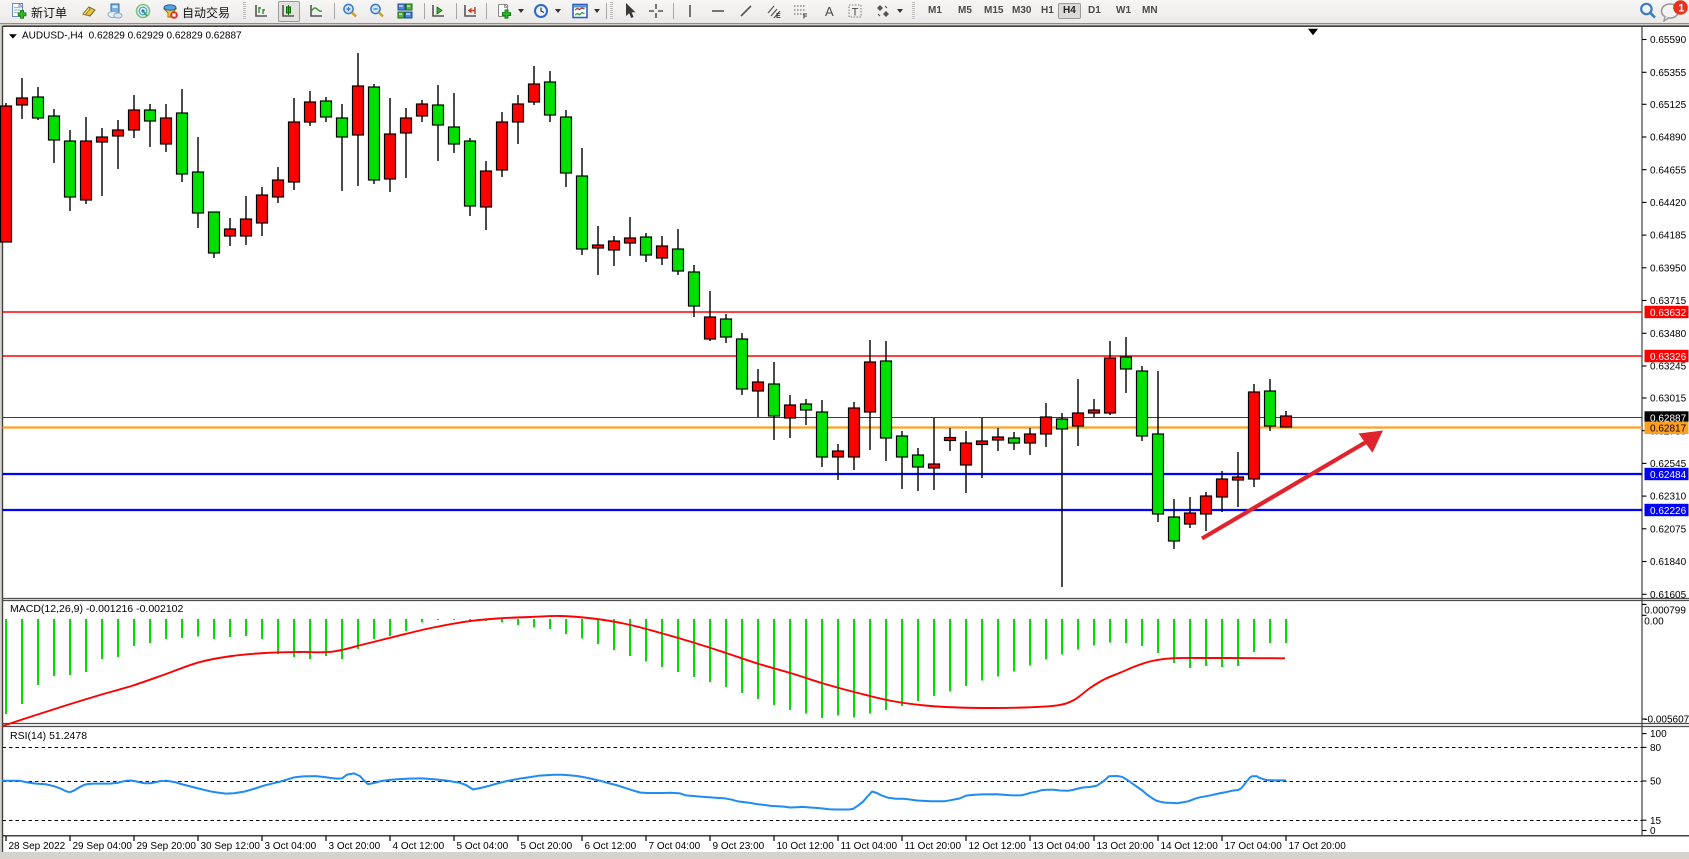 The height and width of the screenshot is (859, 1689). Describe the element at coordinates (739, 846) in the screenshot. I see `svg-text: 9 Oct 23:00` at that location.